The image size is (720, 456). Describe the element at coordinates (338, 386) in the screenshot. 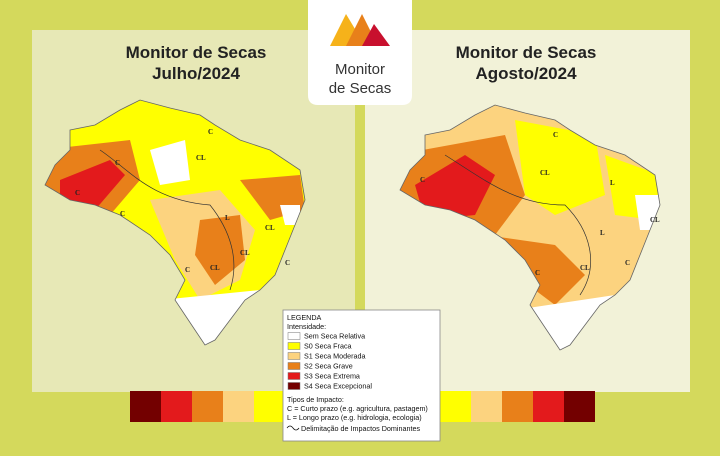

I see `legend-label: S4 Seca Excepcional` at that location.